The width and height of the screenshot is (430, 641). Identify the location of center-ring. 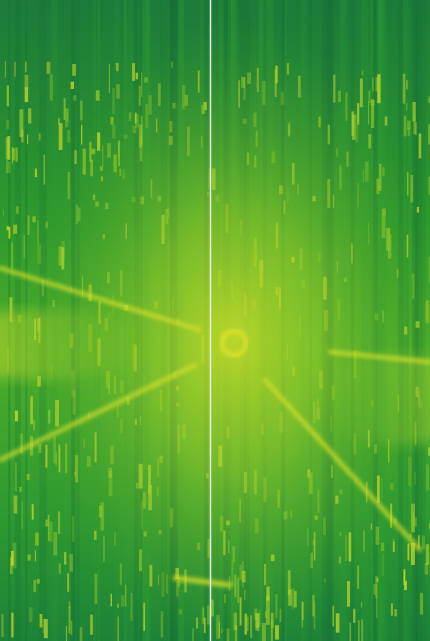
(234, 343).